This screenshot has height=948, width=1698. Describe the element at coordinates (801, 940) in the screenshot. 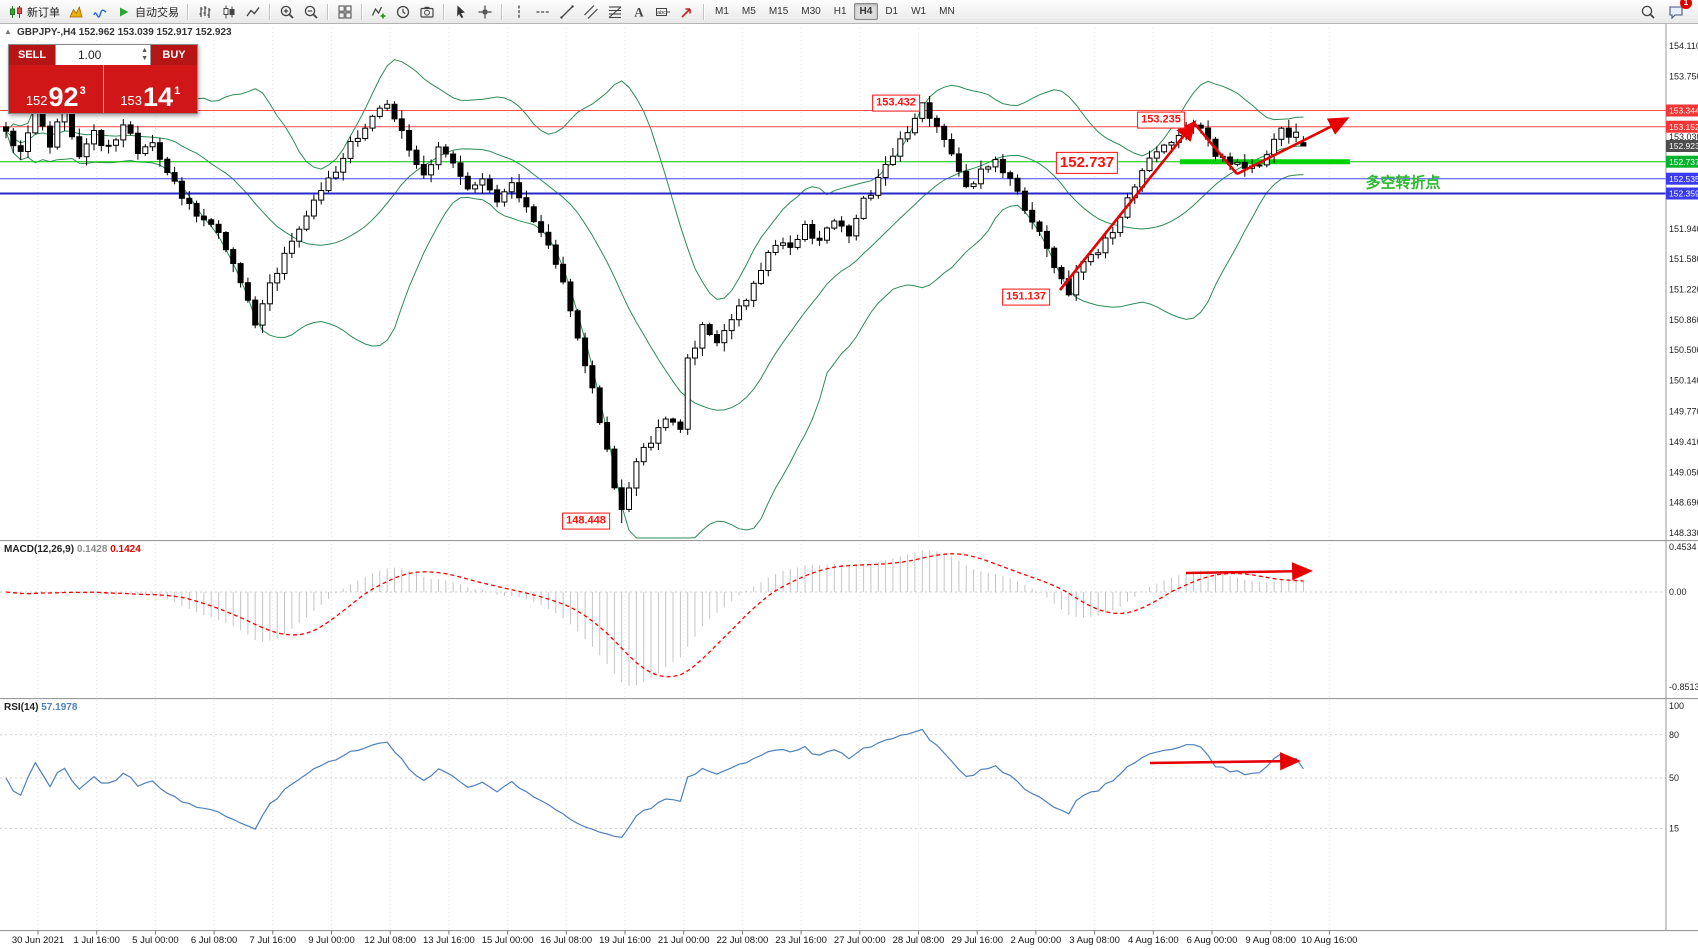

I see `svg-text: 23 Jul 16:00` at that location.